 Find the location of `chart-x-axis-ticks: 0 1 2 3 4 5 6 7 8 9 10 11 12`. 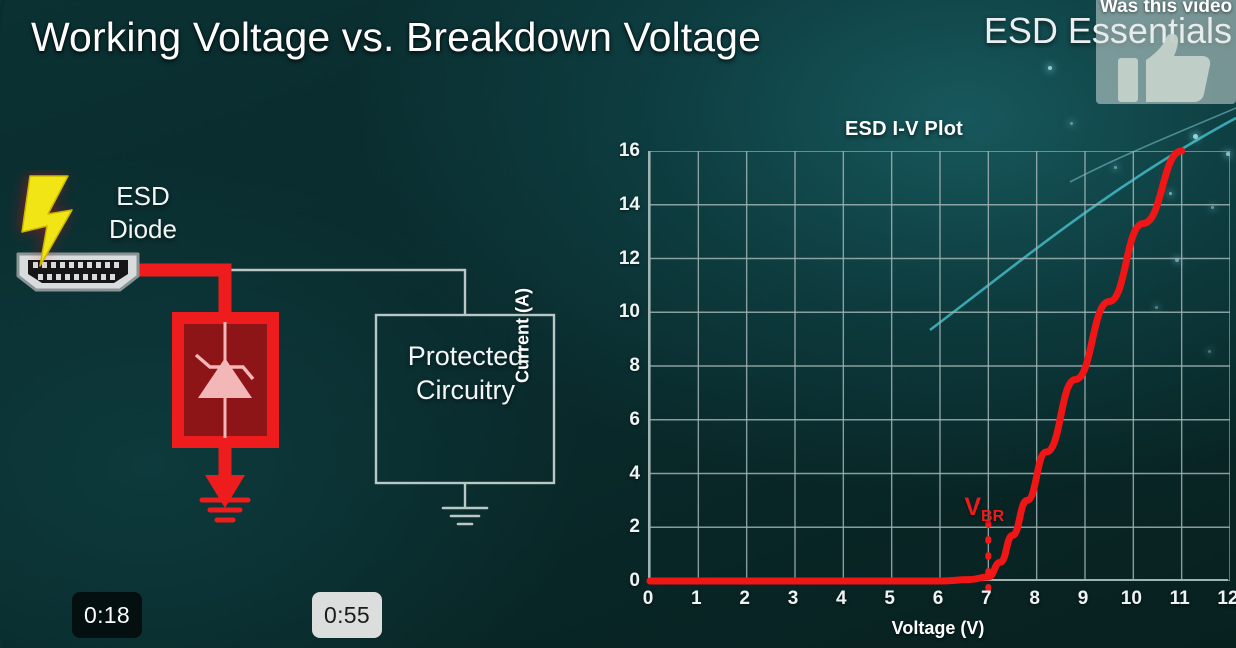

chart-x-axis-ticks: 0 1 2 3 4 5 6 7 8 9 10 11 12 is located at coordinates (939, 601).